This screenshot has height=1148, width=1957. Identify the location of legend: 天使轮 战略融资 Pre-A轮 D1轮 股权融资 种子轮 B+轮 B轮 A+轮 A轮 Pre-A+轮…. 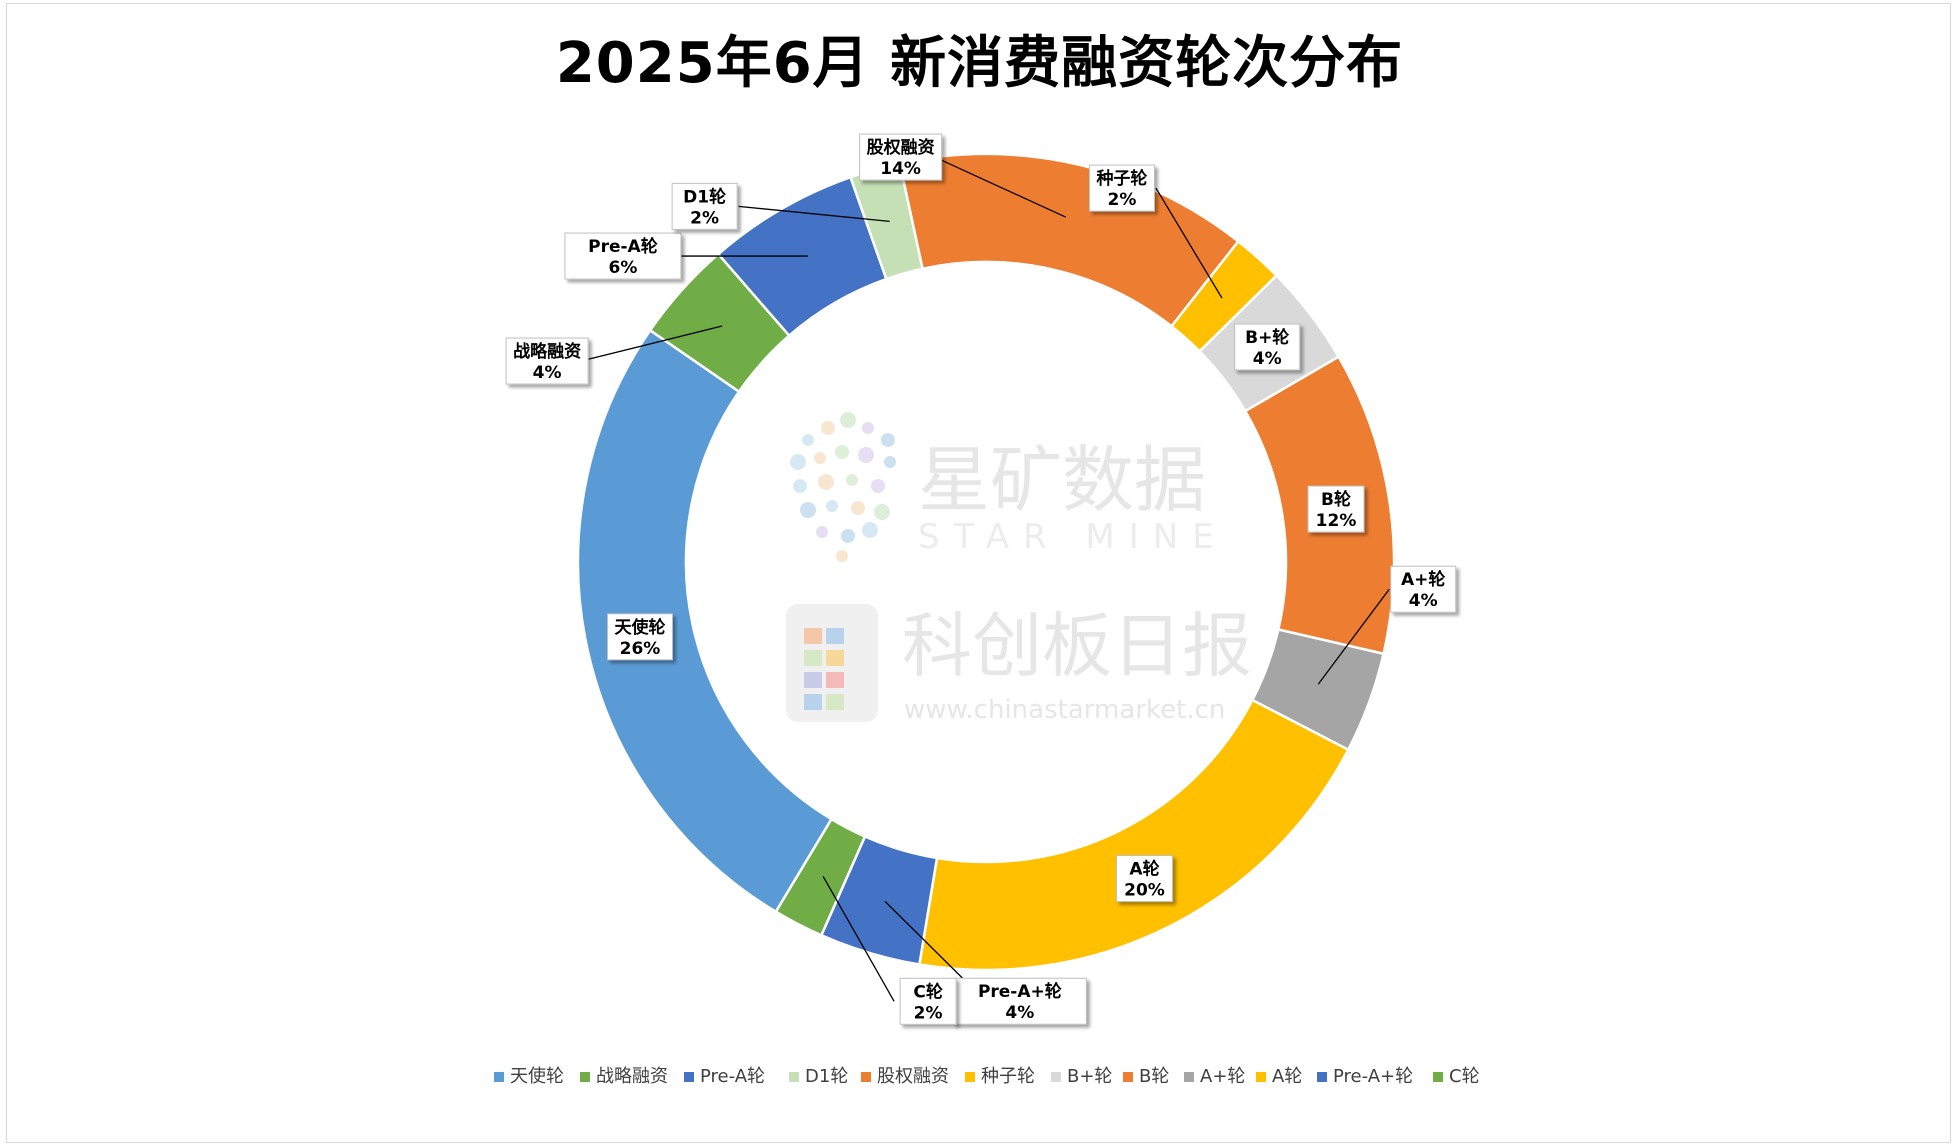
(987, 1076).